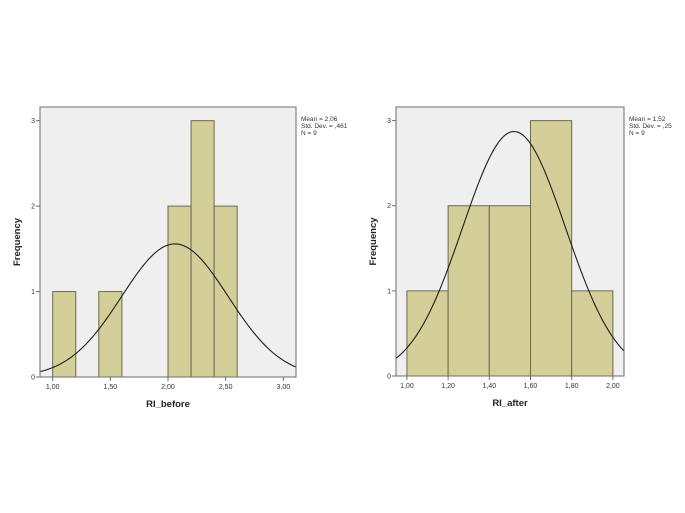 The width and height of the screenshot is (685, 513). What do you see at coordinates (319, 119) in the screenshot?
I see `stats-mean: Mean = 2,06` at bounding box center [319, 119].